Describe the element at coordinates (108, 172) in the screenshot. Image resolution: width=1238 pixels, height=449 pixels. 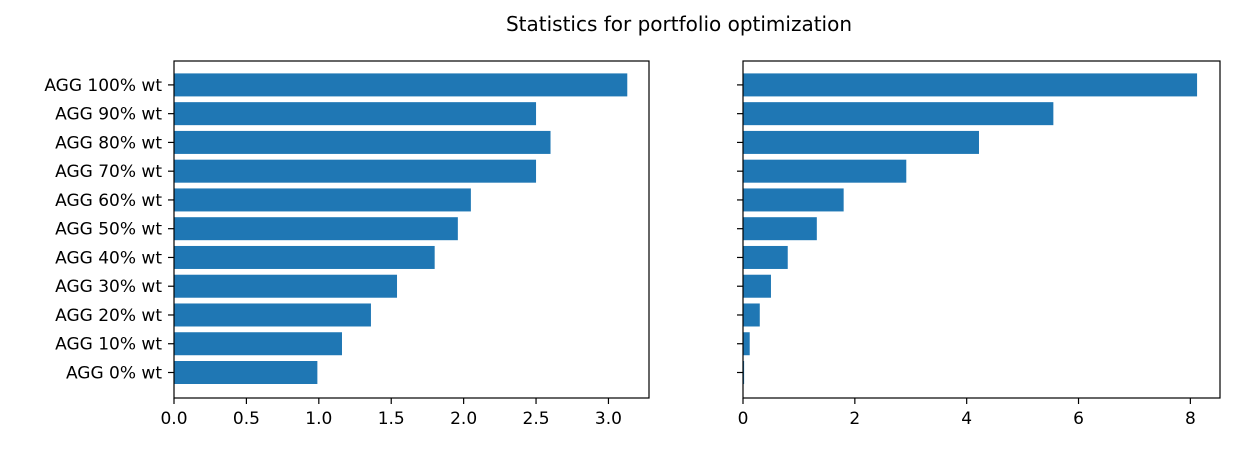
I see `y-tick-label: AGG 70% wt` at that location.